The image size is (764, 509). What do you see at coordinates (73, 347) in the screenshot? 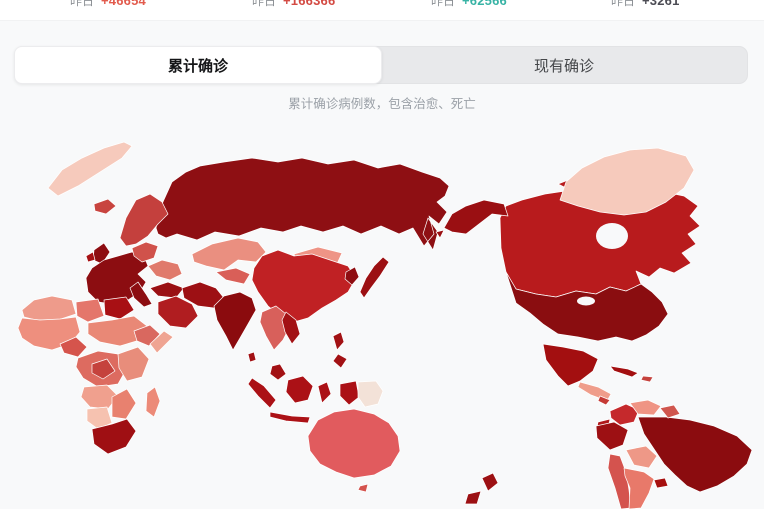
I see `region-nigeria` at bounding box center [73, 347].